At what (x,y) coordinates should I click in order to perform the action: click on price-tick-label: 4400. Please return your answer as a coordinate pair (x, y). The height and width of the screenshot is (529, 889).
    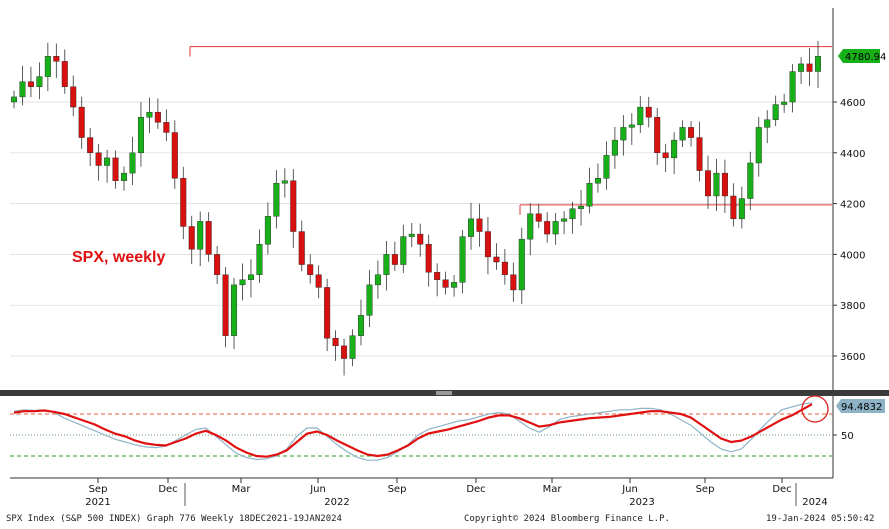
    Looking at the image, I should click on (852, 154).